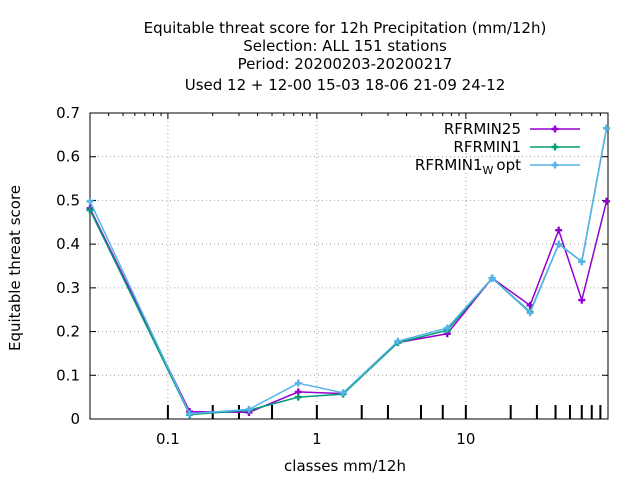 Image resolution: width=640 pixels, height=480 pixels. What do you see at coordinates (345, 46) in the screenshot?
I see `title-line-2: Selection: ALL 151 stations` at bounding box center [345, 46].